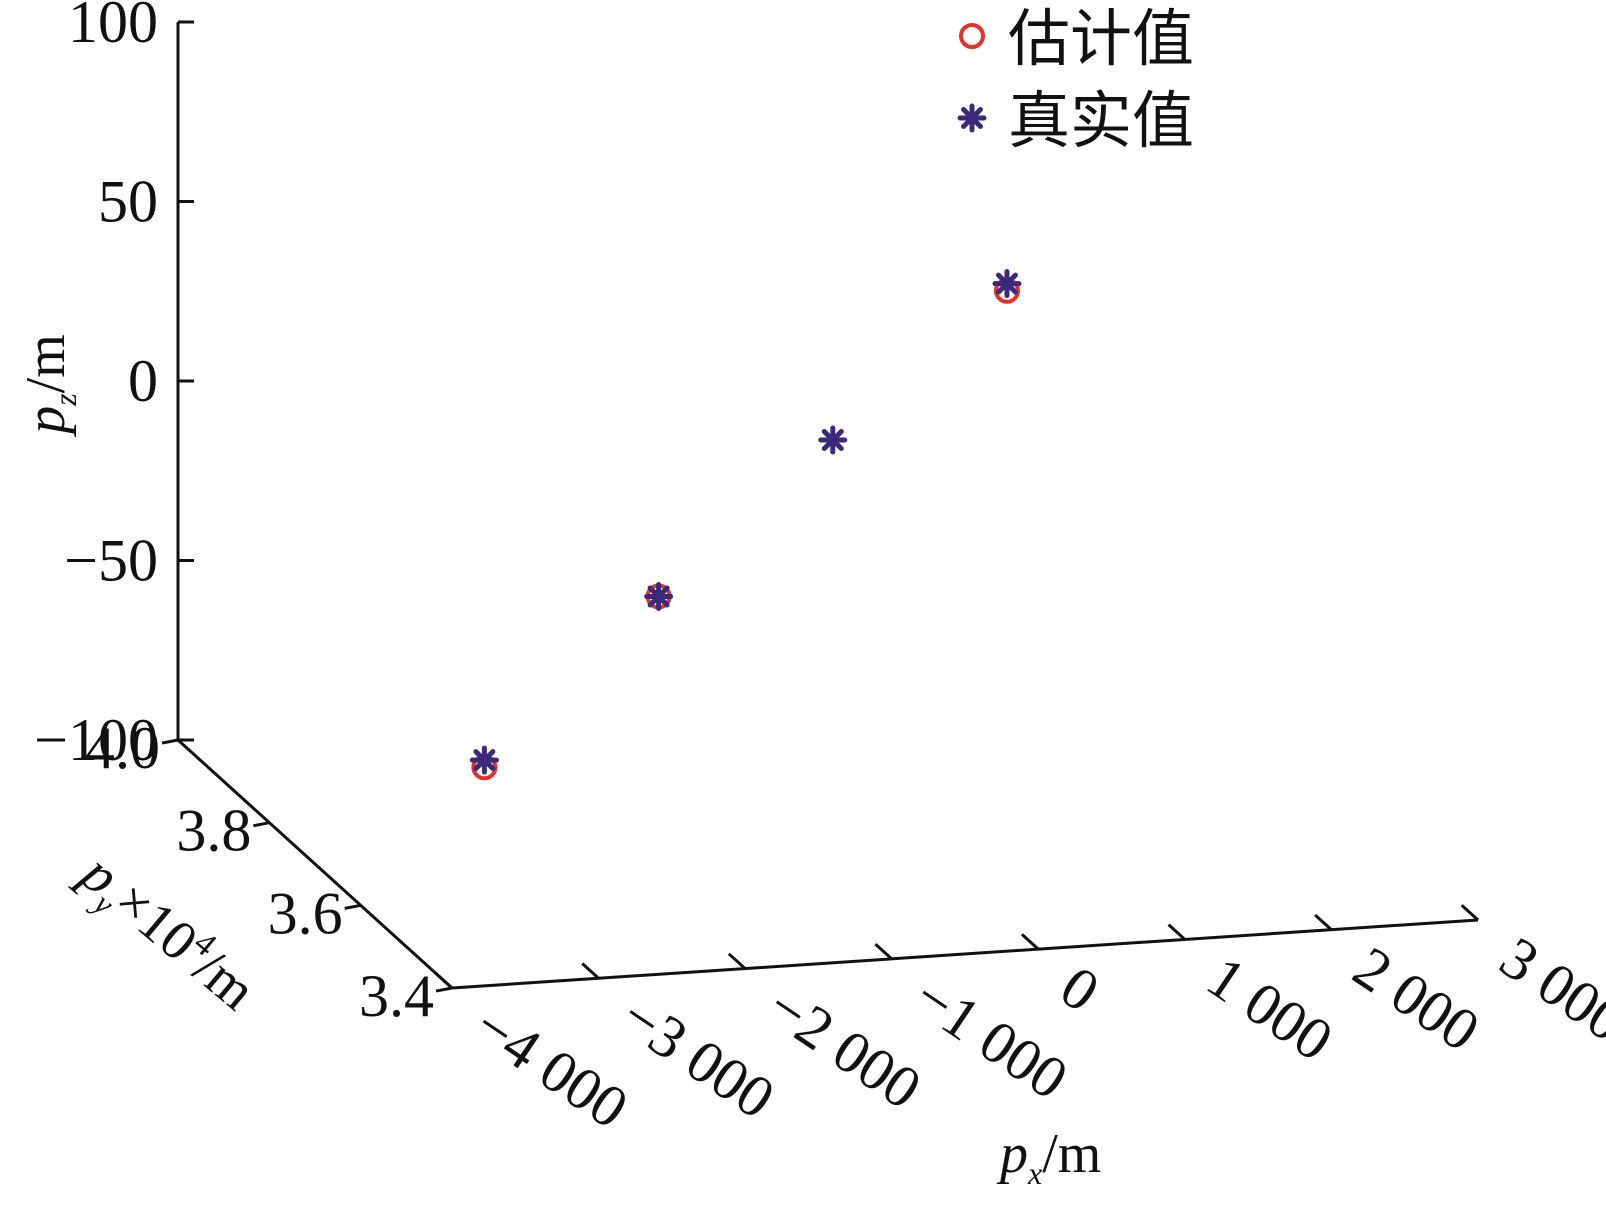 The width and height of the screenshot is (1606, 1205). Describe the element at coordinates (315, 864) in the screenshot. I see `y-axis-line` at that location.